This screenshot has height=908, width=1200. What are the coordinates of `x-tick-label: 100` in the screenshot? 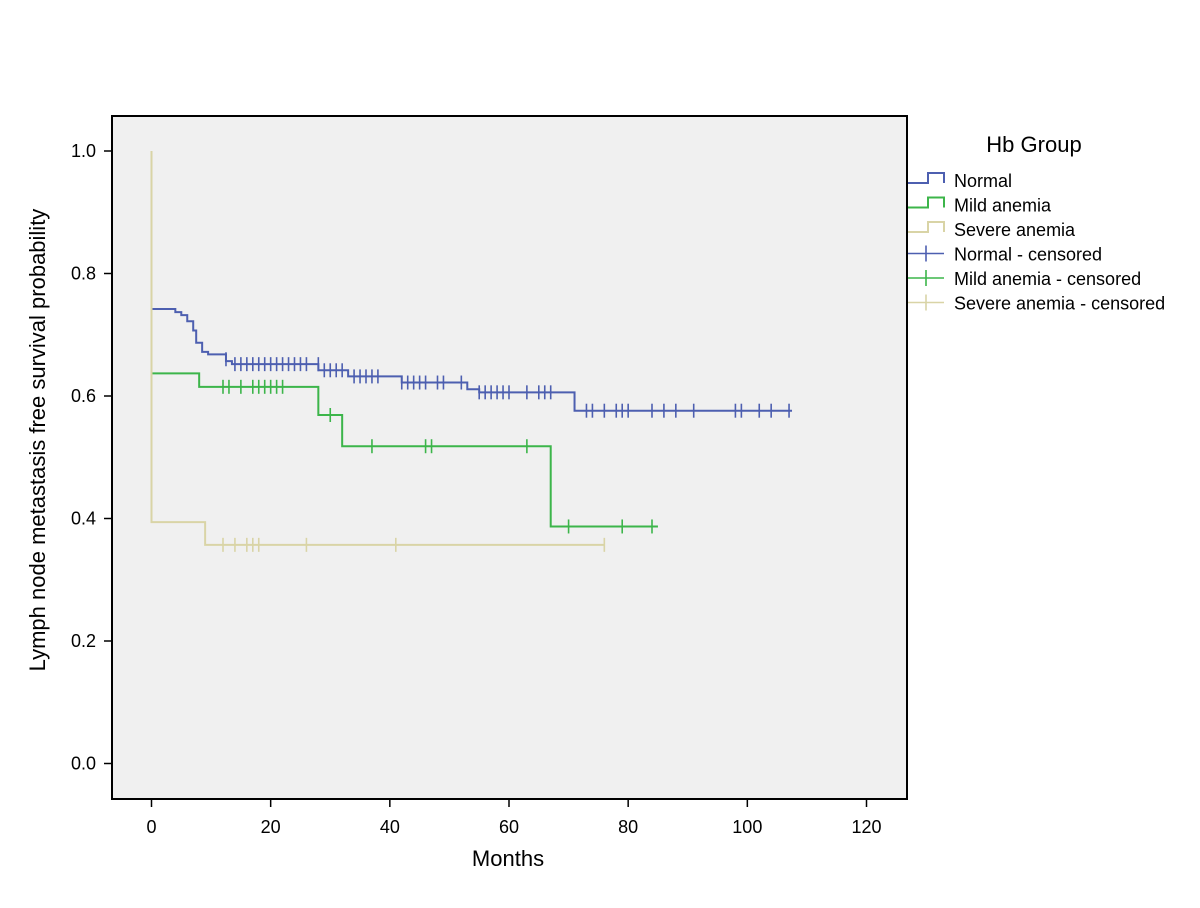 It's located at (747, 827).